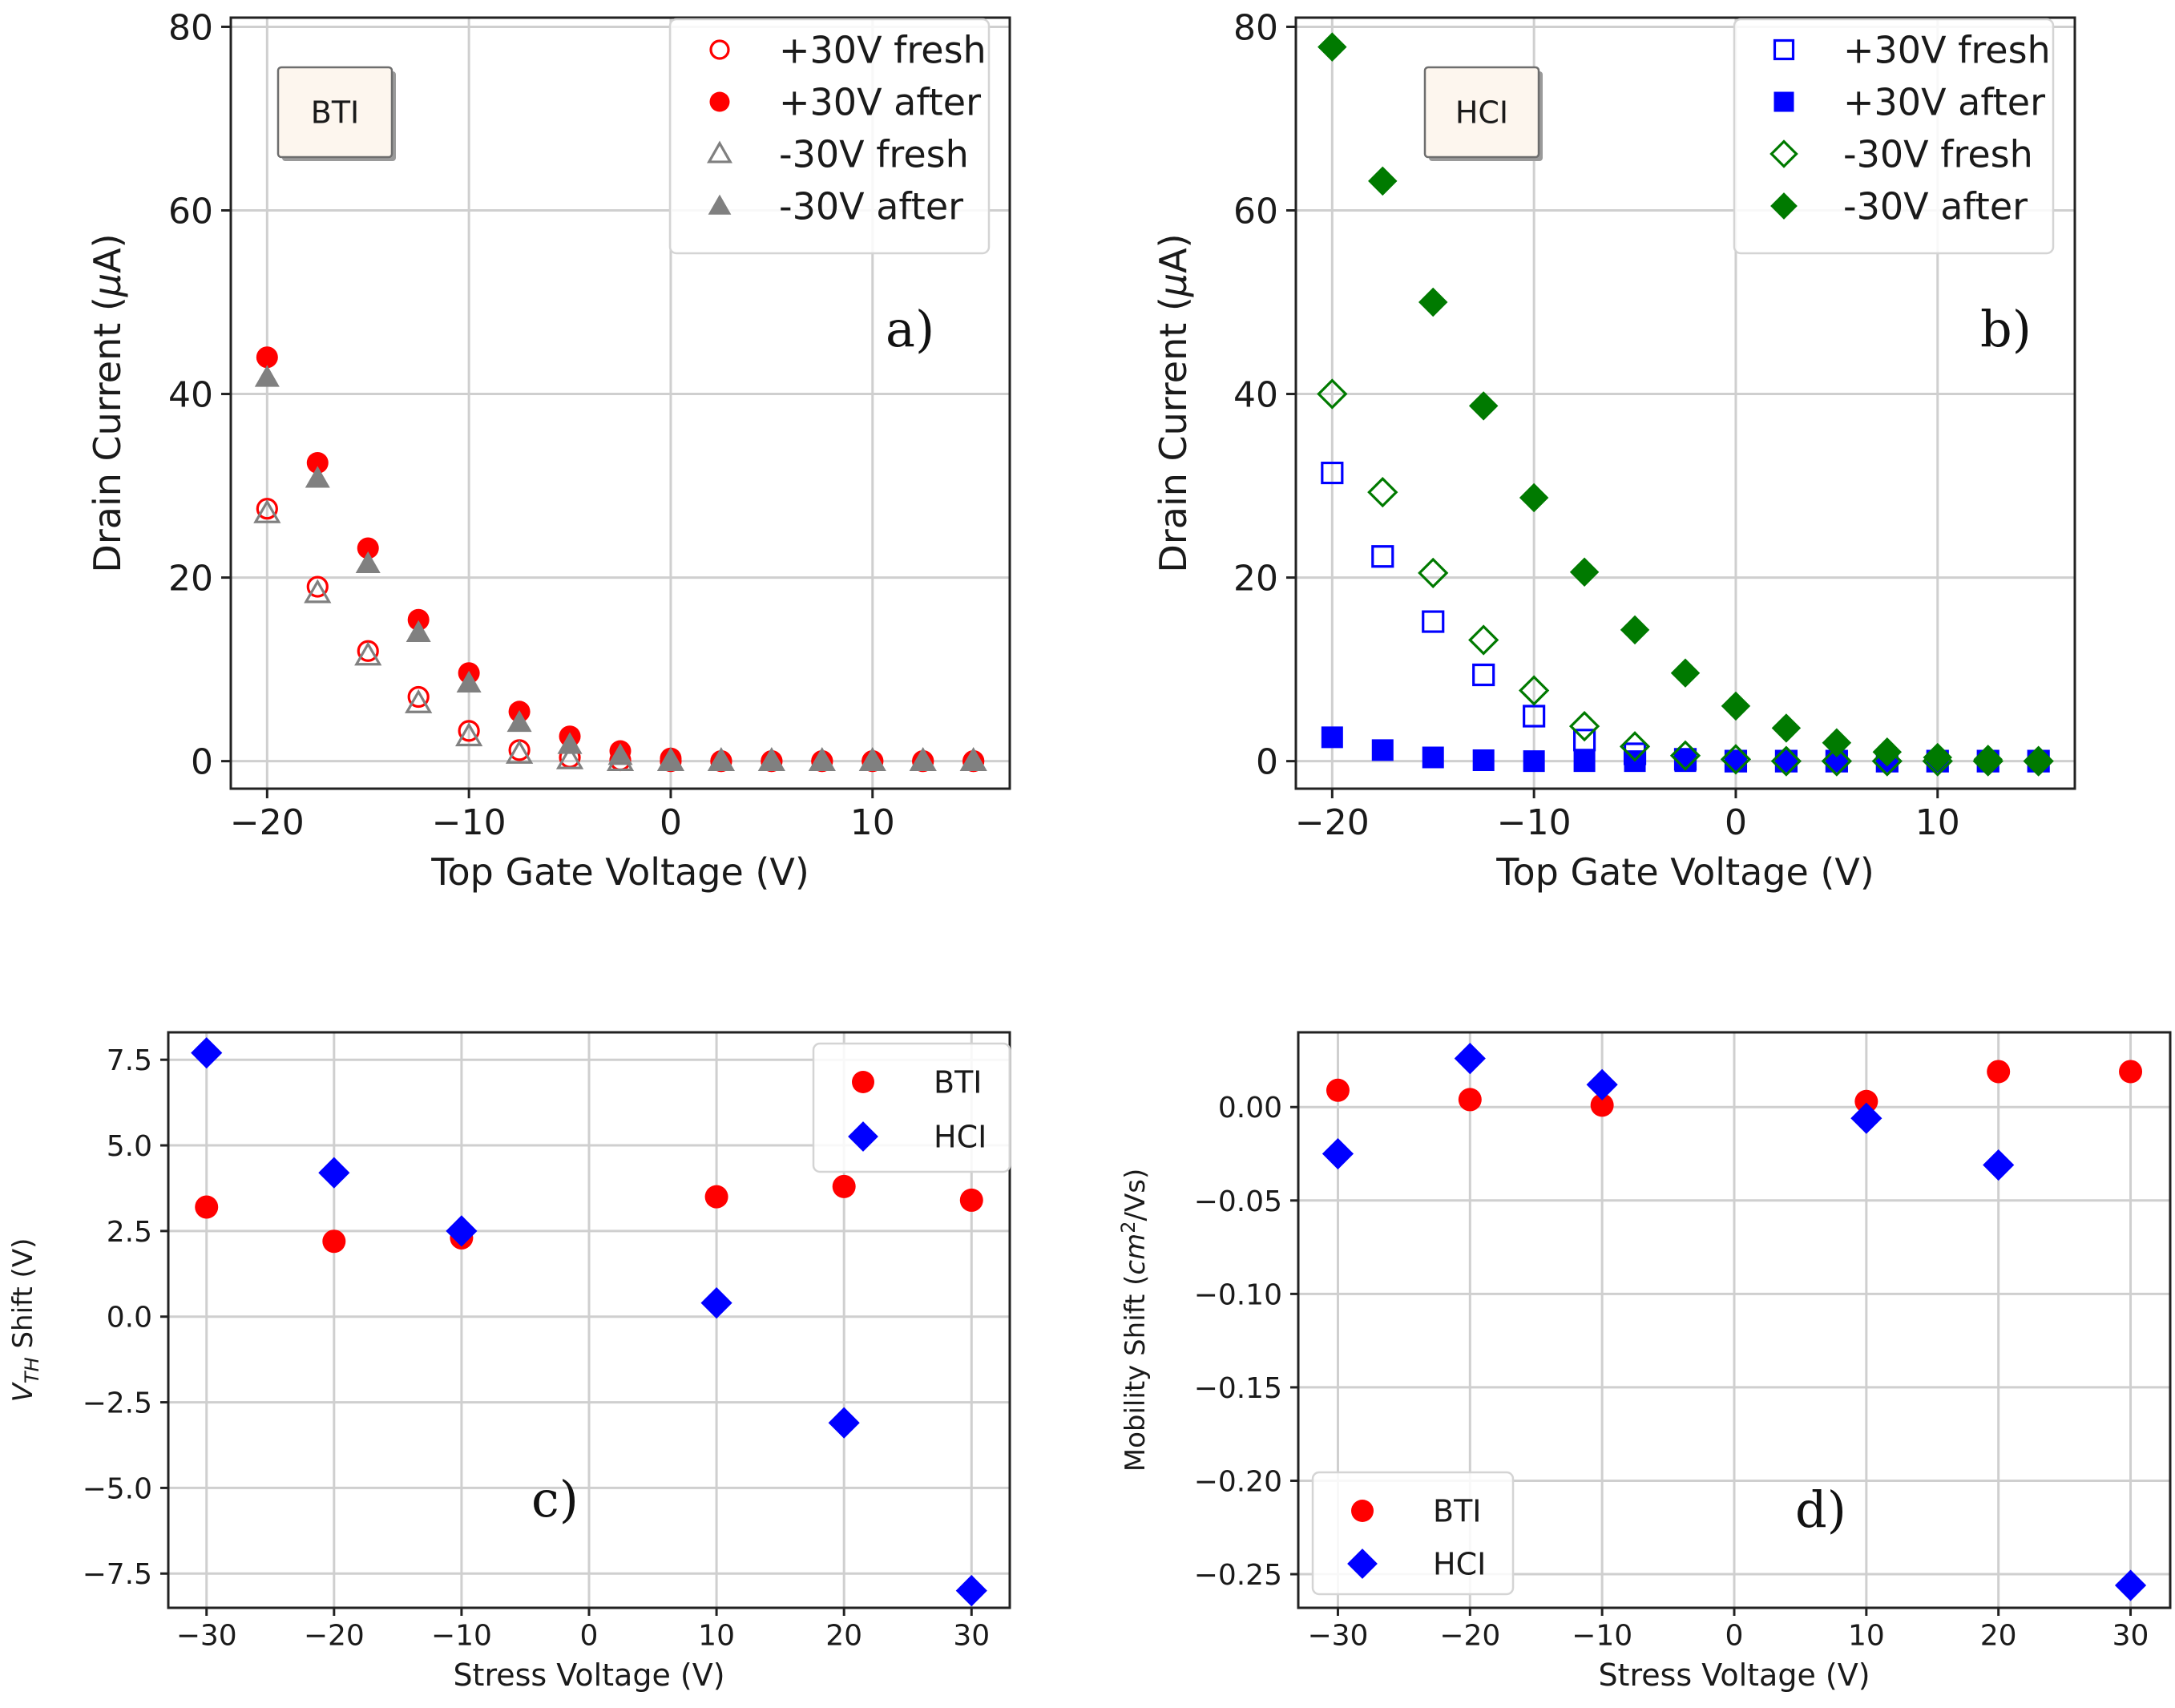  What do you see at coordinates (202, 761) in the screenshot?
I see `y-tick-label: 0` at bounding box center [202, 761].